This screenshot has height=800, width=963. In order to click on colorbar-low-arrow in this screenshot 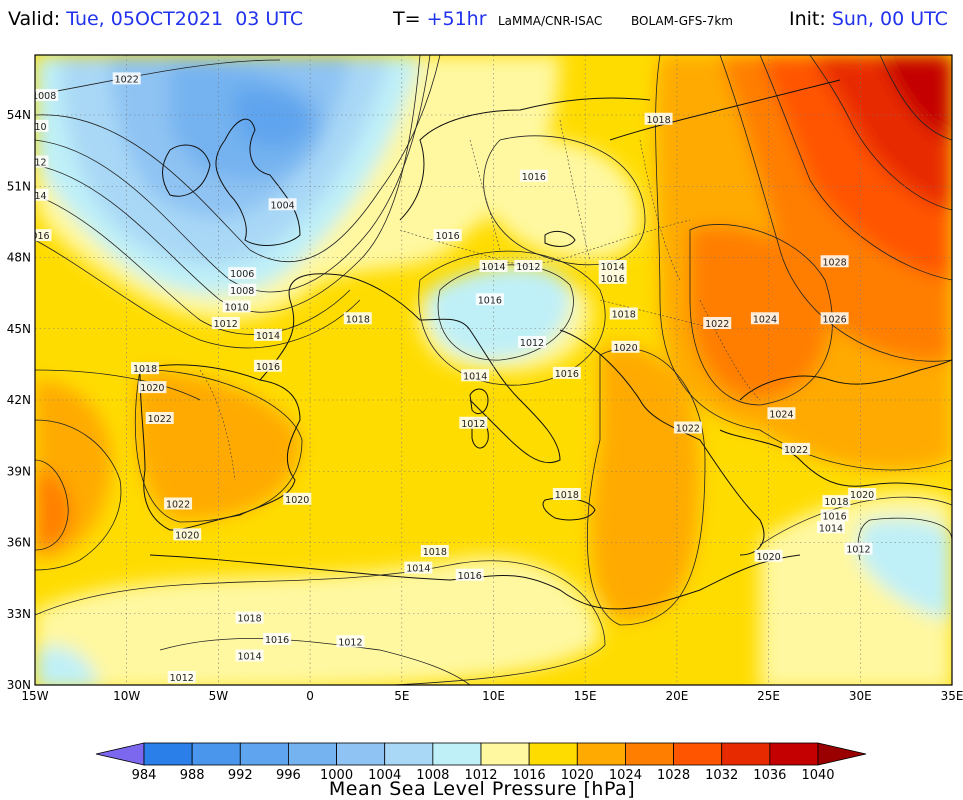, I will do `click(120, 754)`.